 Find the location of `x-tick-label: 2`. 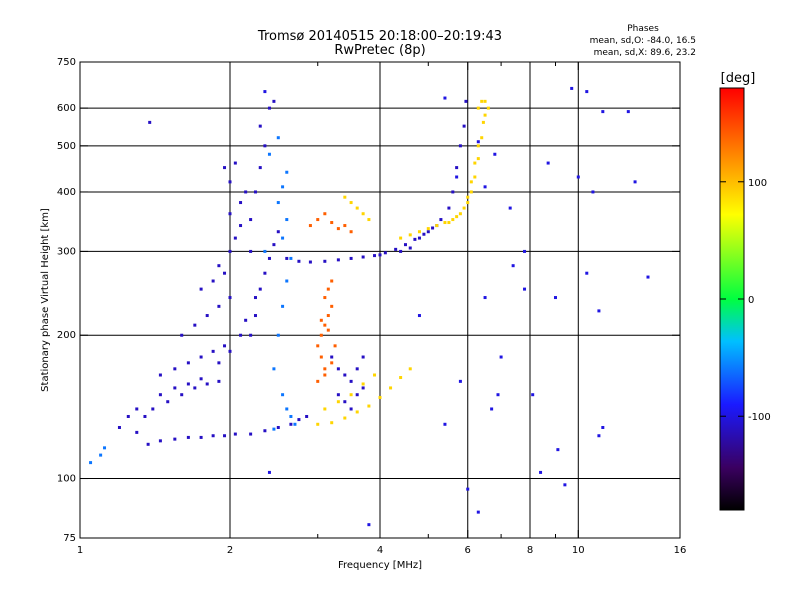

x-tick-label: 2 is located at coordinates (230, 550).